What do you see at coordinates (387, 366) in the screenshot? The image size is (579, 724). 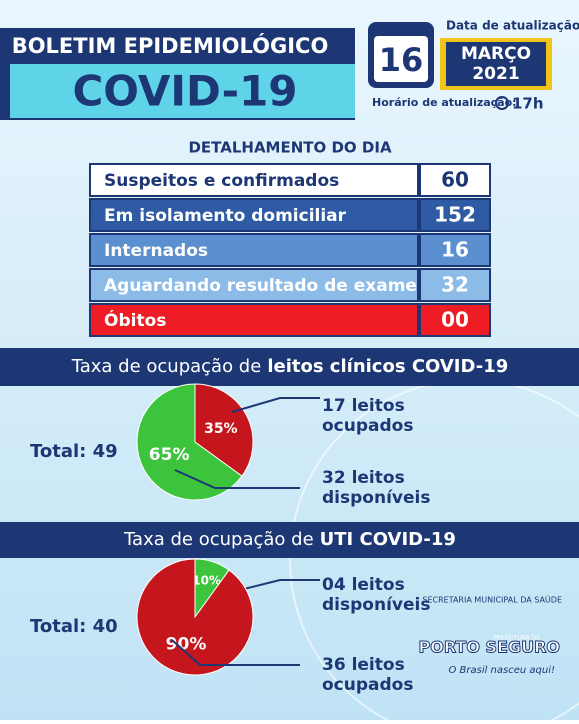 I see `chart-title-bold: leitos clínicos COVID-19` at bounding box center [387, 366].